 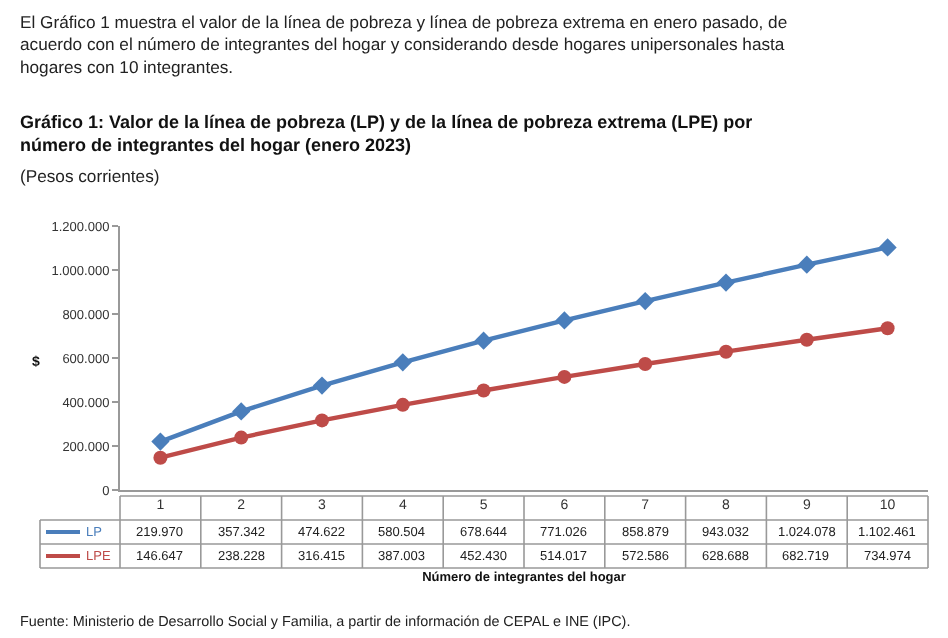 What do you see at coordinates (387, 134) in the screenshot?
I see `chart-title: Gráfico 1: Valor de la línea de pobreza (LP) y de la línea de pobreza extrema (LPE) por número de integrantes del hogar (enero 2023)` at bounding box center [387, 134].